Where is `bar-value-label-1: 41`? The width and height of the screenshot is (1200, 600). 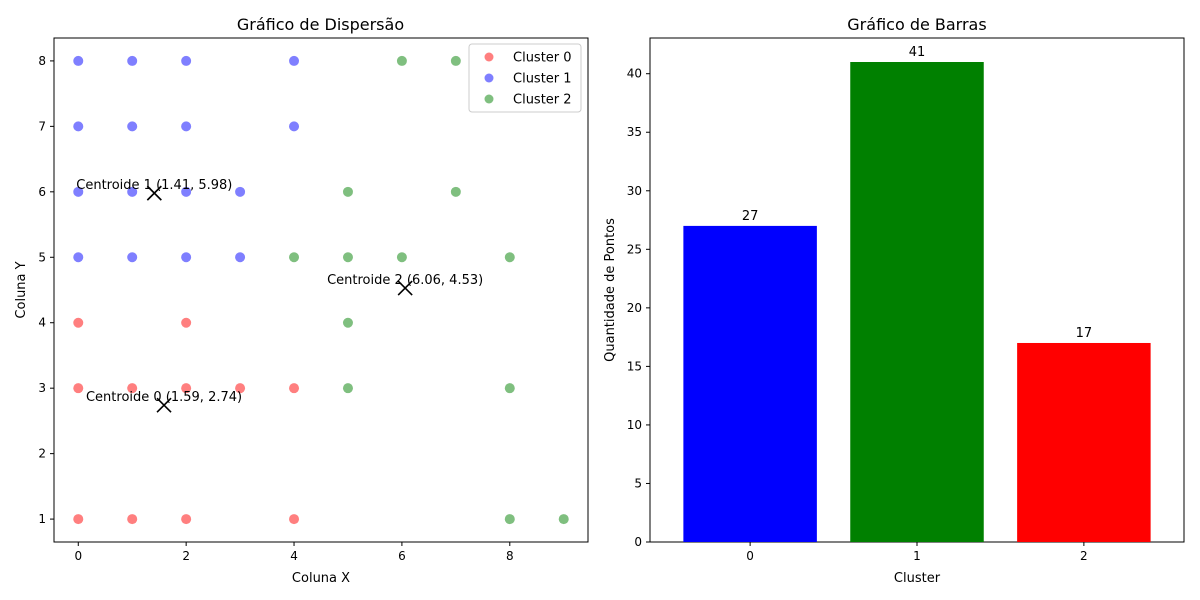
bar-value-label-1: 41 is located at coordinates (917, 52).